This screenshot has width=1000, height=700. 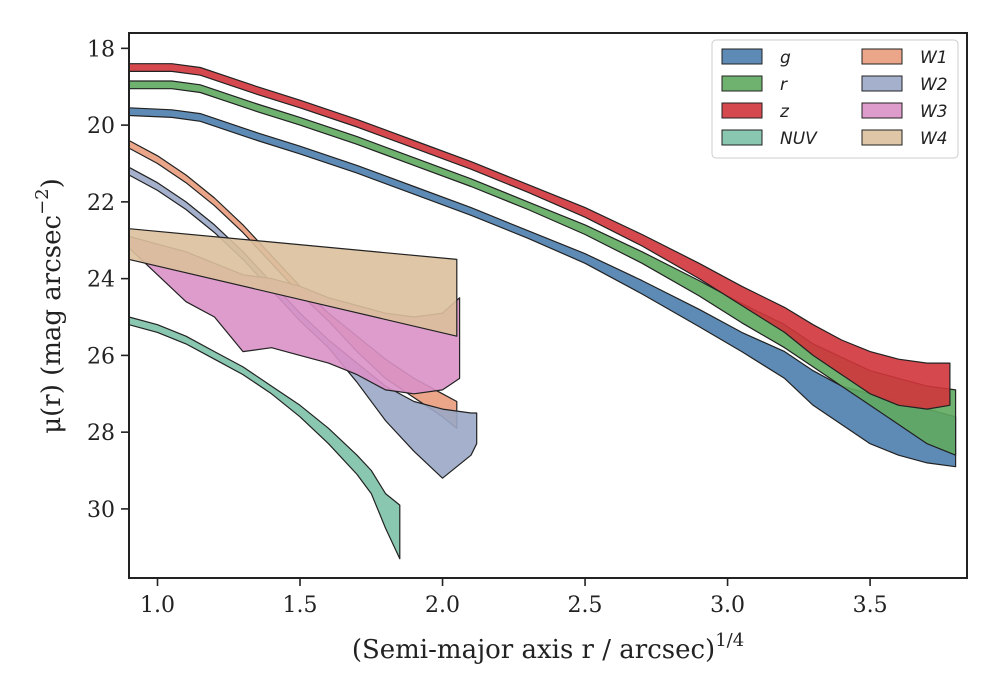 What do you see at coordinates (727, 605) in the screenshot?
I see `x-tick-label: 3.0` at bounding box center [727, 605].